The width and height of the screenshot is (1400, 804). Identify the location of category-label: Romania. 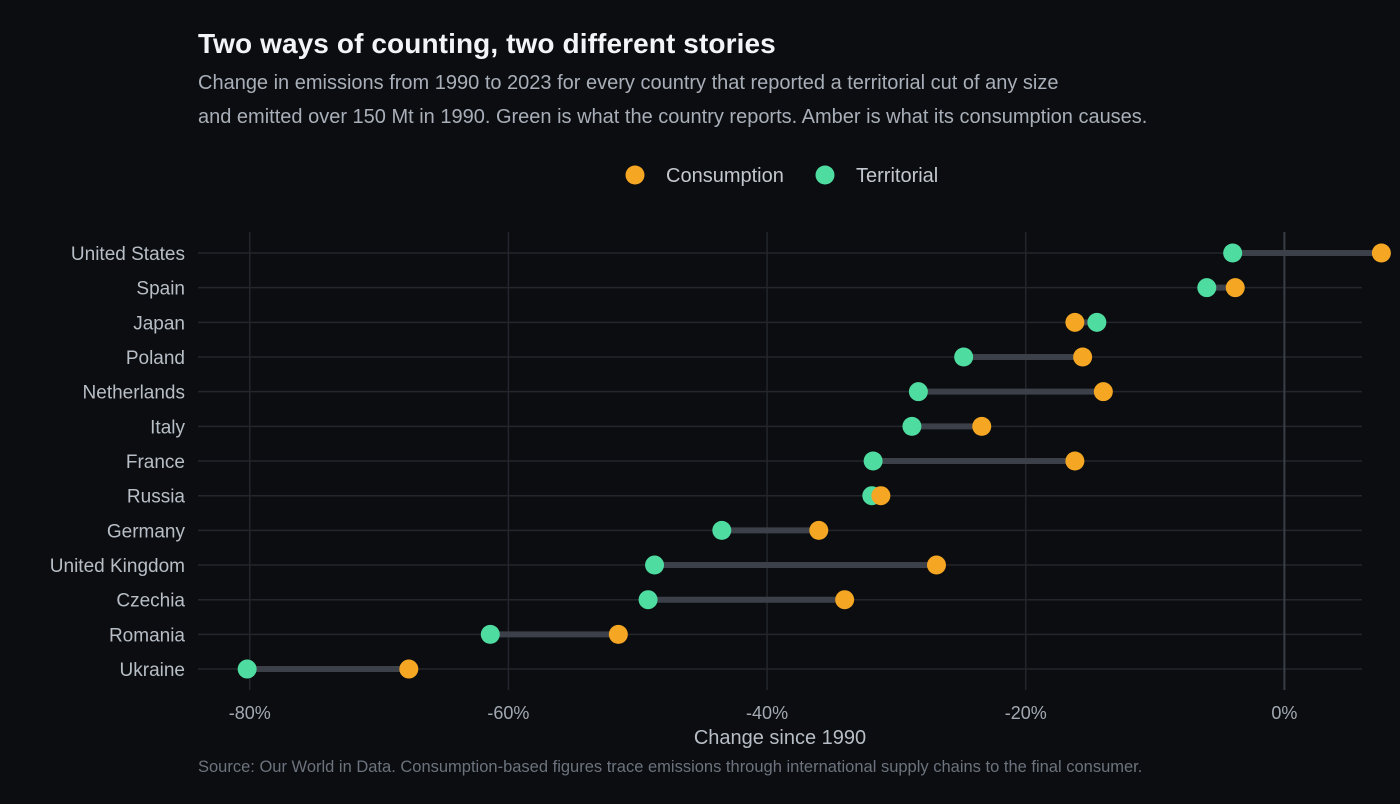
(147, 635).